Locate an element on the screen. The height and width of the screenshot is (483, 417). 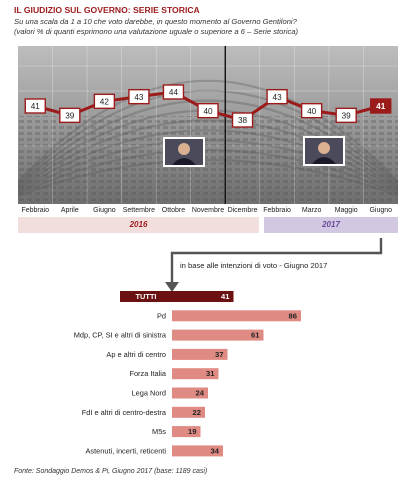
category-label: TUTTI is located at coordinates (146, 296).